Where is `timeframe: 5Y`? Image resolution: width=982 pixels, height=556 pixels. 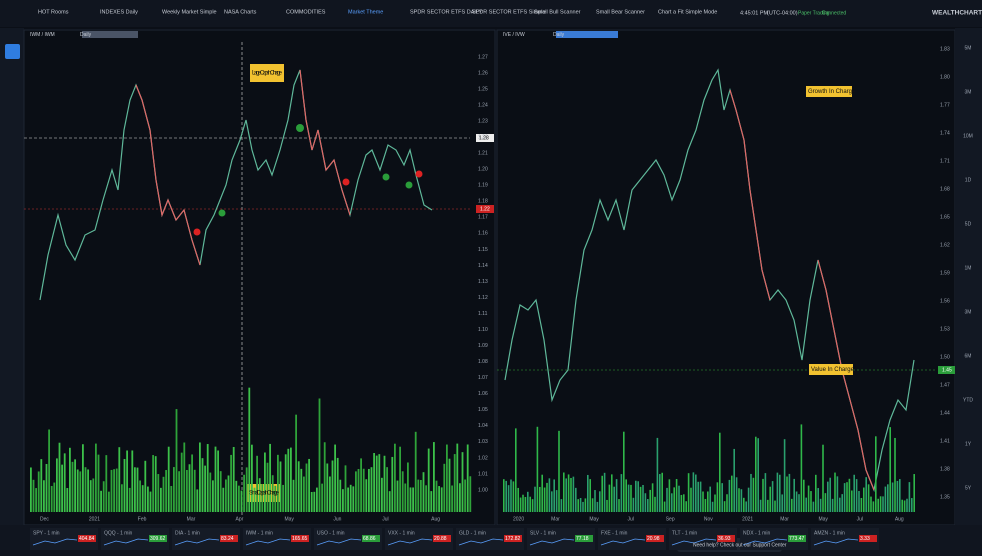 timeframe: 5Y is located at coordinates (968, 488).